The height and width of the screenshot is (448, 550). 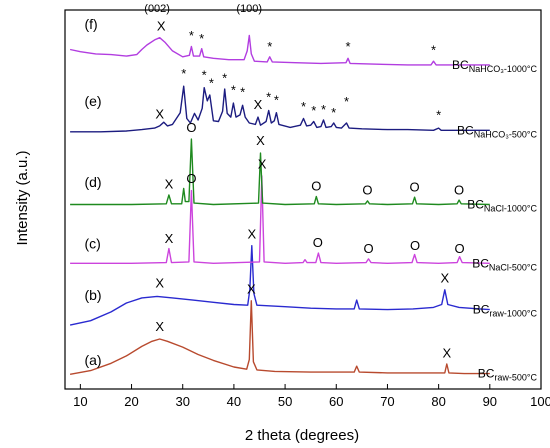 I want to click on sample-label-a: BCraw-500°C, so click(x=508, y=375).